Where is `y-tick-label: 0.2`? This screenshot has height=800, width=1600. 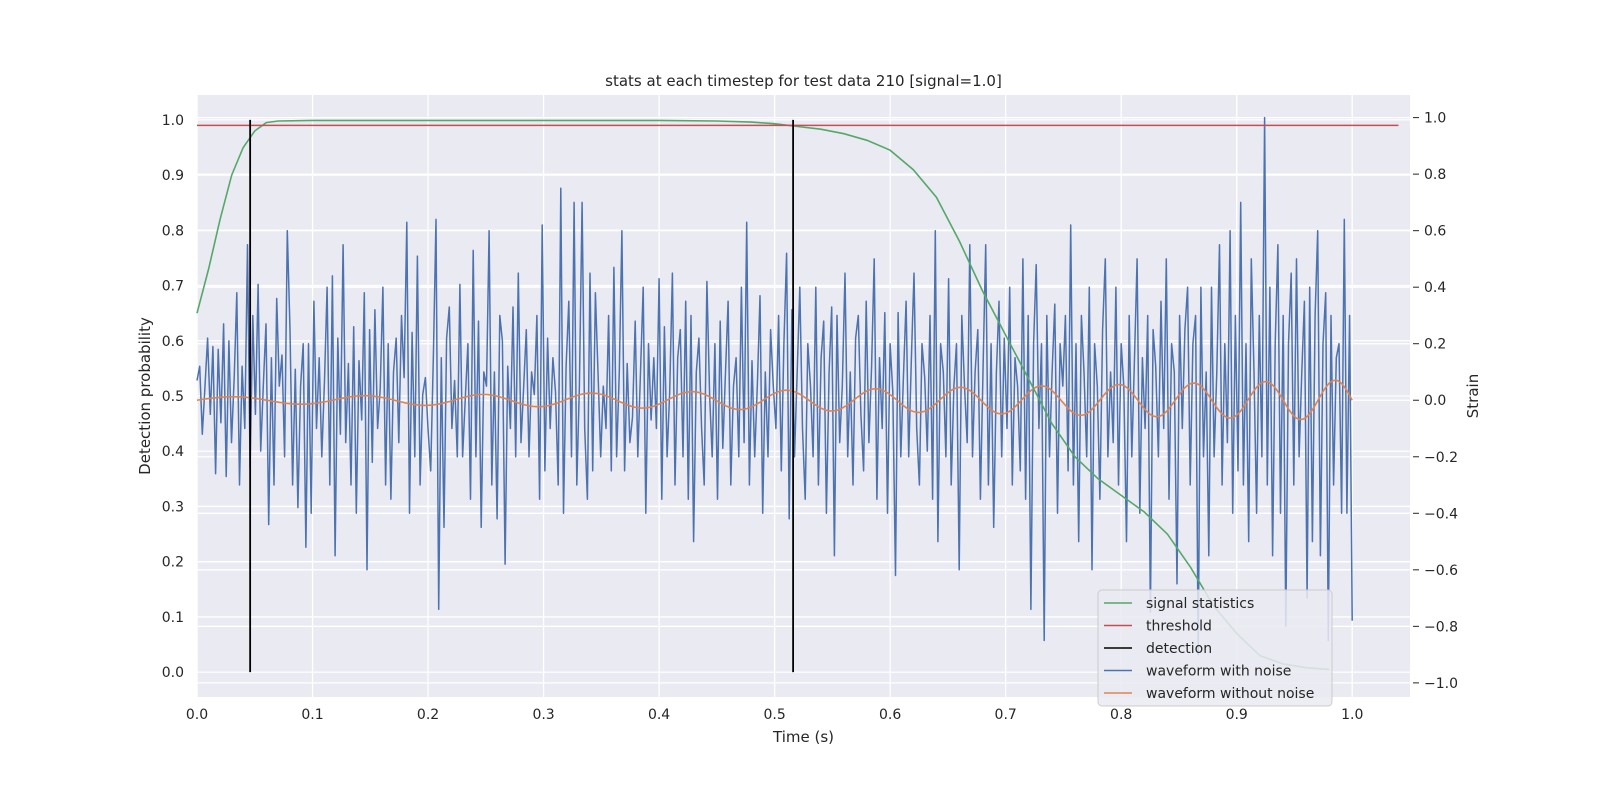 y-tick-label: 0.2 is located at coordinates (173, 563).